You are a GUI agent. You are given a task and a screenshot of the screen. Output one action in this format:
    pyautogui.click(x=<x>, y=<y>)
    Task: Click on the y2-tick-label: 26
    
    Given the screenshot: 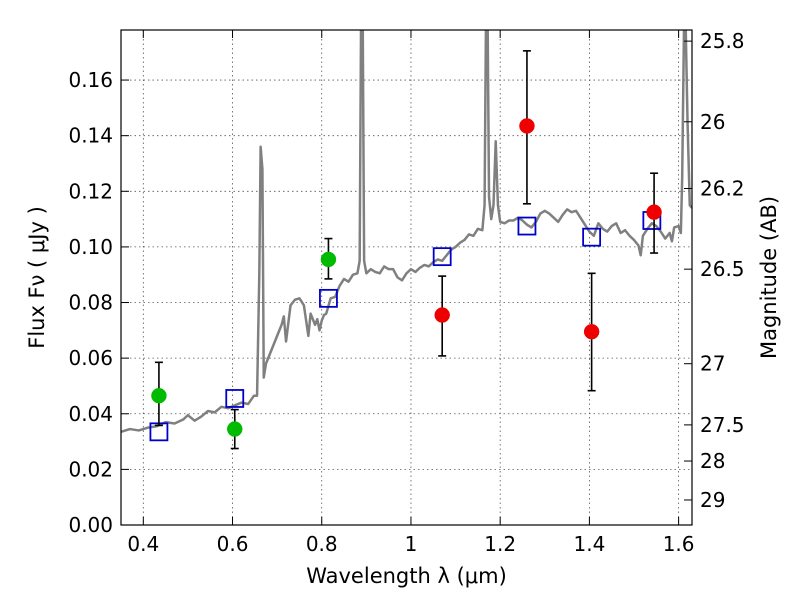 What is the action you would take?
    pyautogui.click(x=712, y=122)
    